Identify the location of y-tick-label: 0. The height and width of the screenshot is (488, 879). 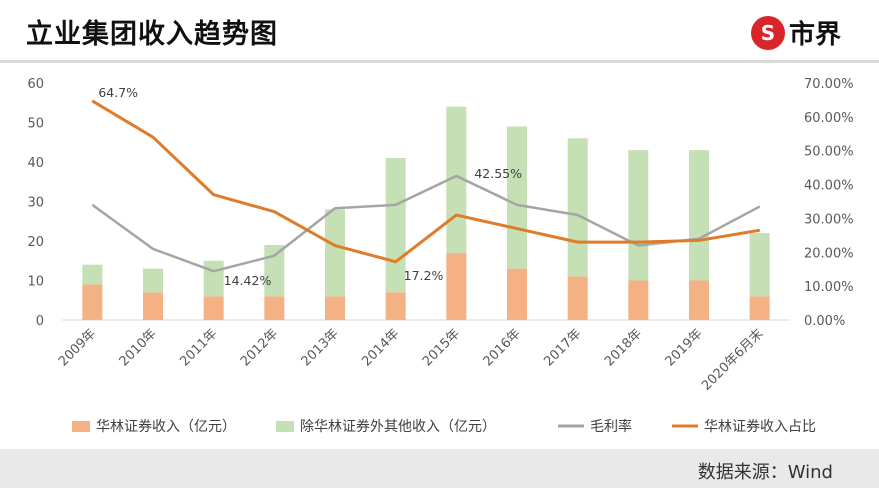
(40, 321).